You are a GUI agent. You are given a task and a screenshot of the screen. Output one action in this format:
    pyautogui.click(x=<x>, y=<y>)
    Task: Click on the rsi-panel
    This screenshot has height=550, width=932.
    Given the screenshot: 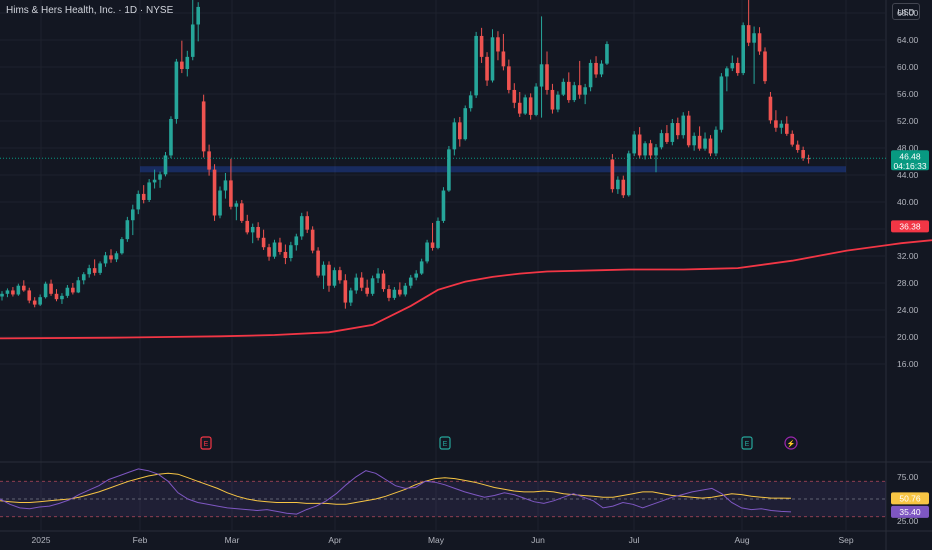 What is the action you would take?
    pyautogui.click(x=443, y=493)
    